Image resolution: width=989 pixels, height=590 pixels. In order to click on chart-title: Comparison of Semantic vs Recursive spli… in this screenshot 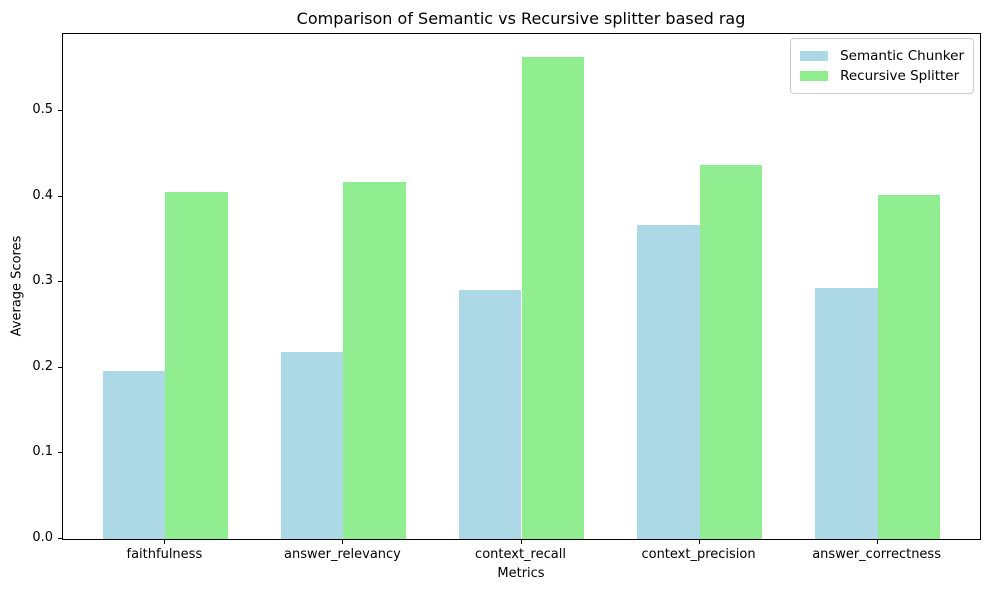, I will do `click(521, 18)`.